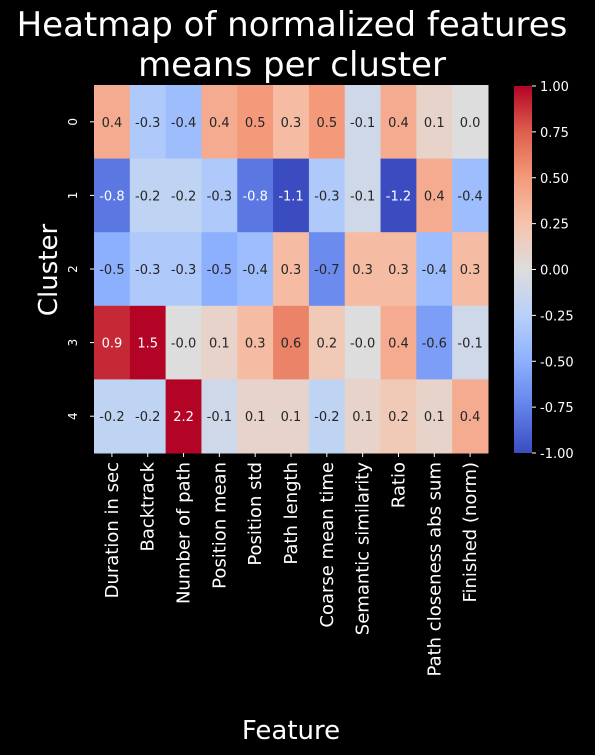 Image resolution: width=595 pixels, height=755 pixels. What do you see at coordinates (523, 269) in the screenshot?
I see `colorbar` at bounding box center [523, 269].